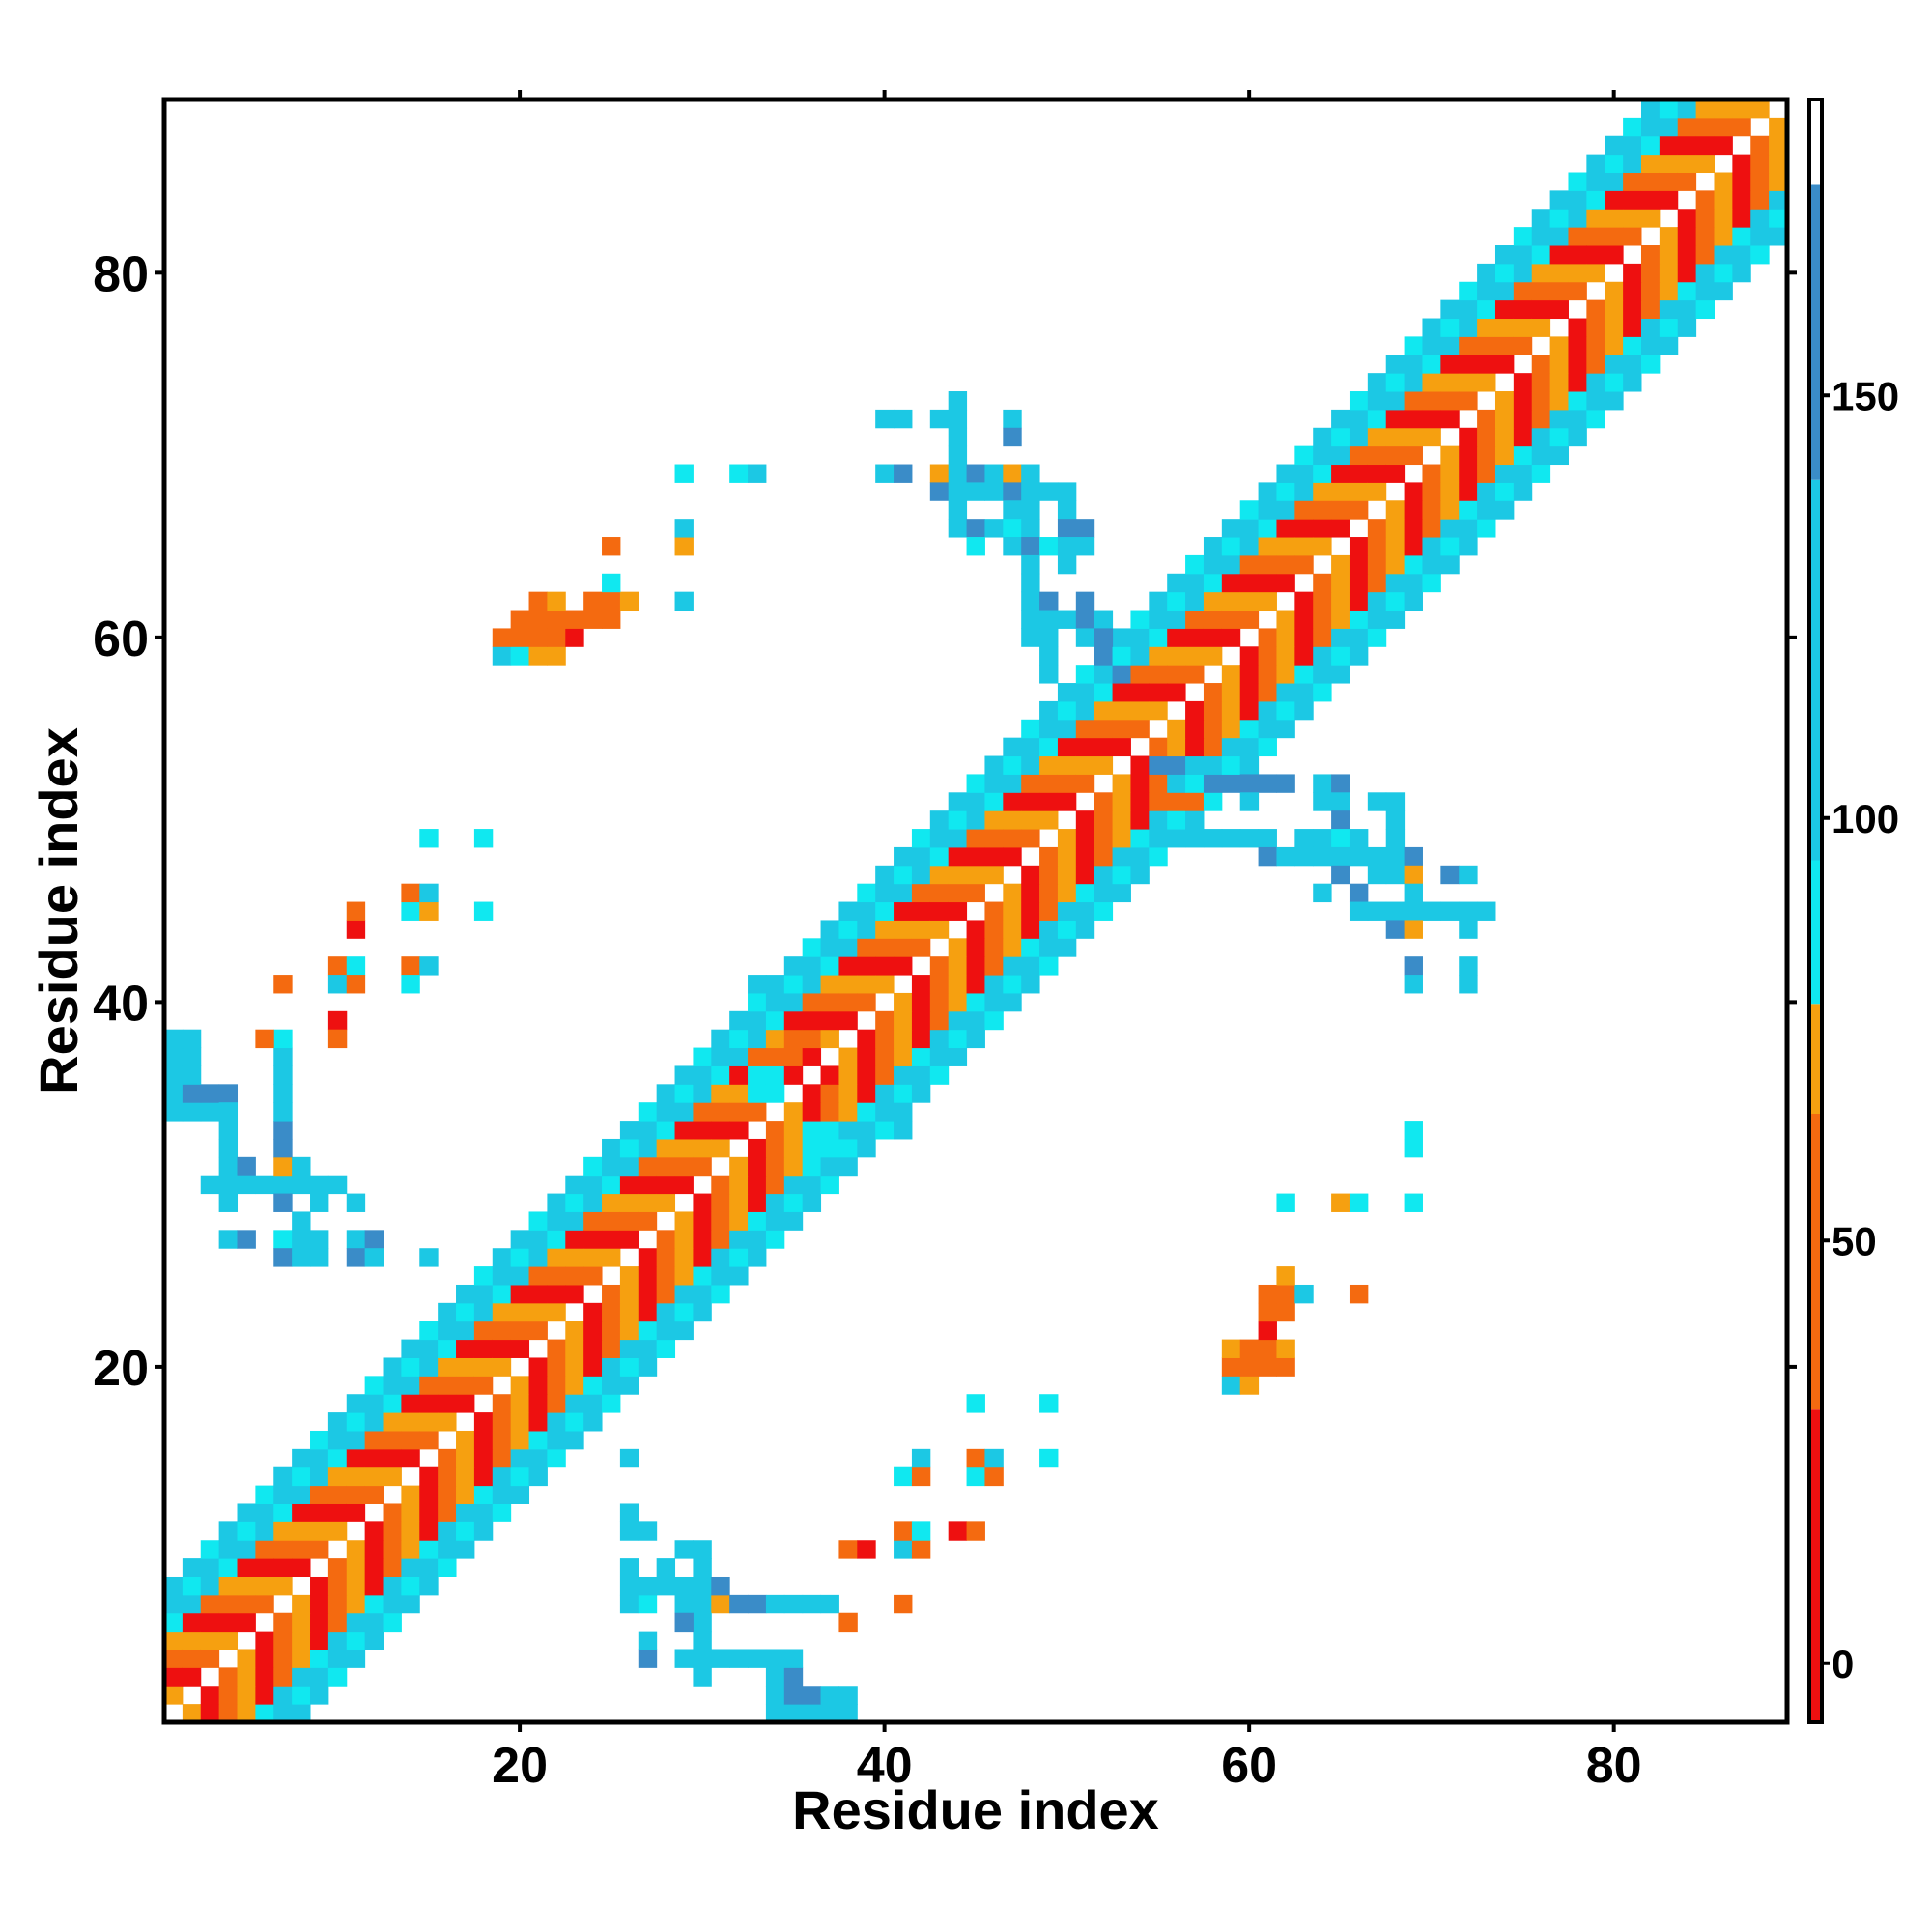 The height and width of the screenshot is (1932, 1932). I want to click on colorbar-band, so click(1815, 670).